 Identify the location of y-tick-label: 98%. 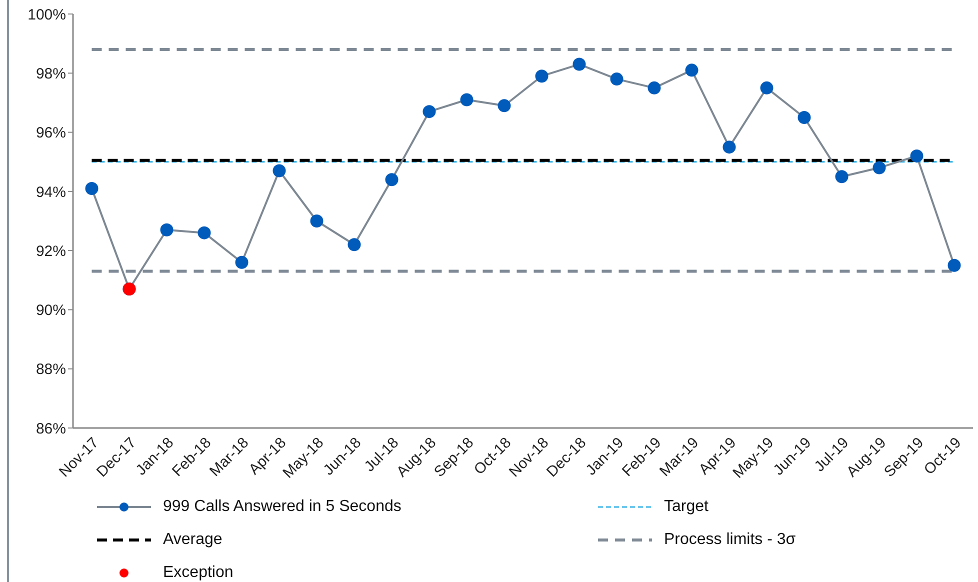
(51, 73).